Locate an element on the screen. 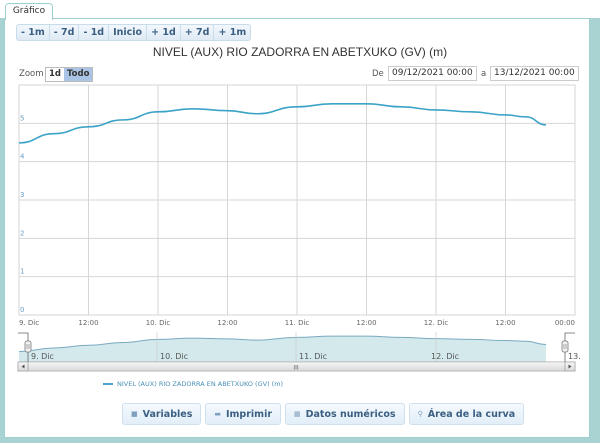  curve-area-label: Área de la curva is located at coordinates (471, 414).